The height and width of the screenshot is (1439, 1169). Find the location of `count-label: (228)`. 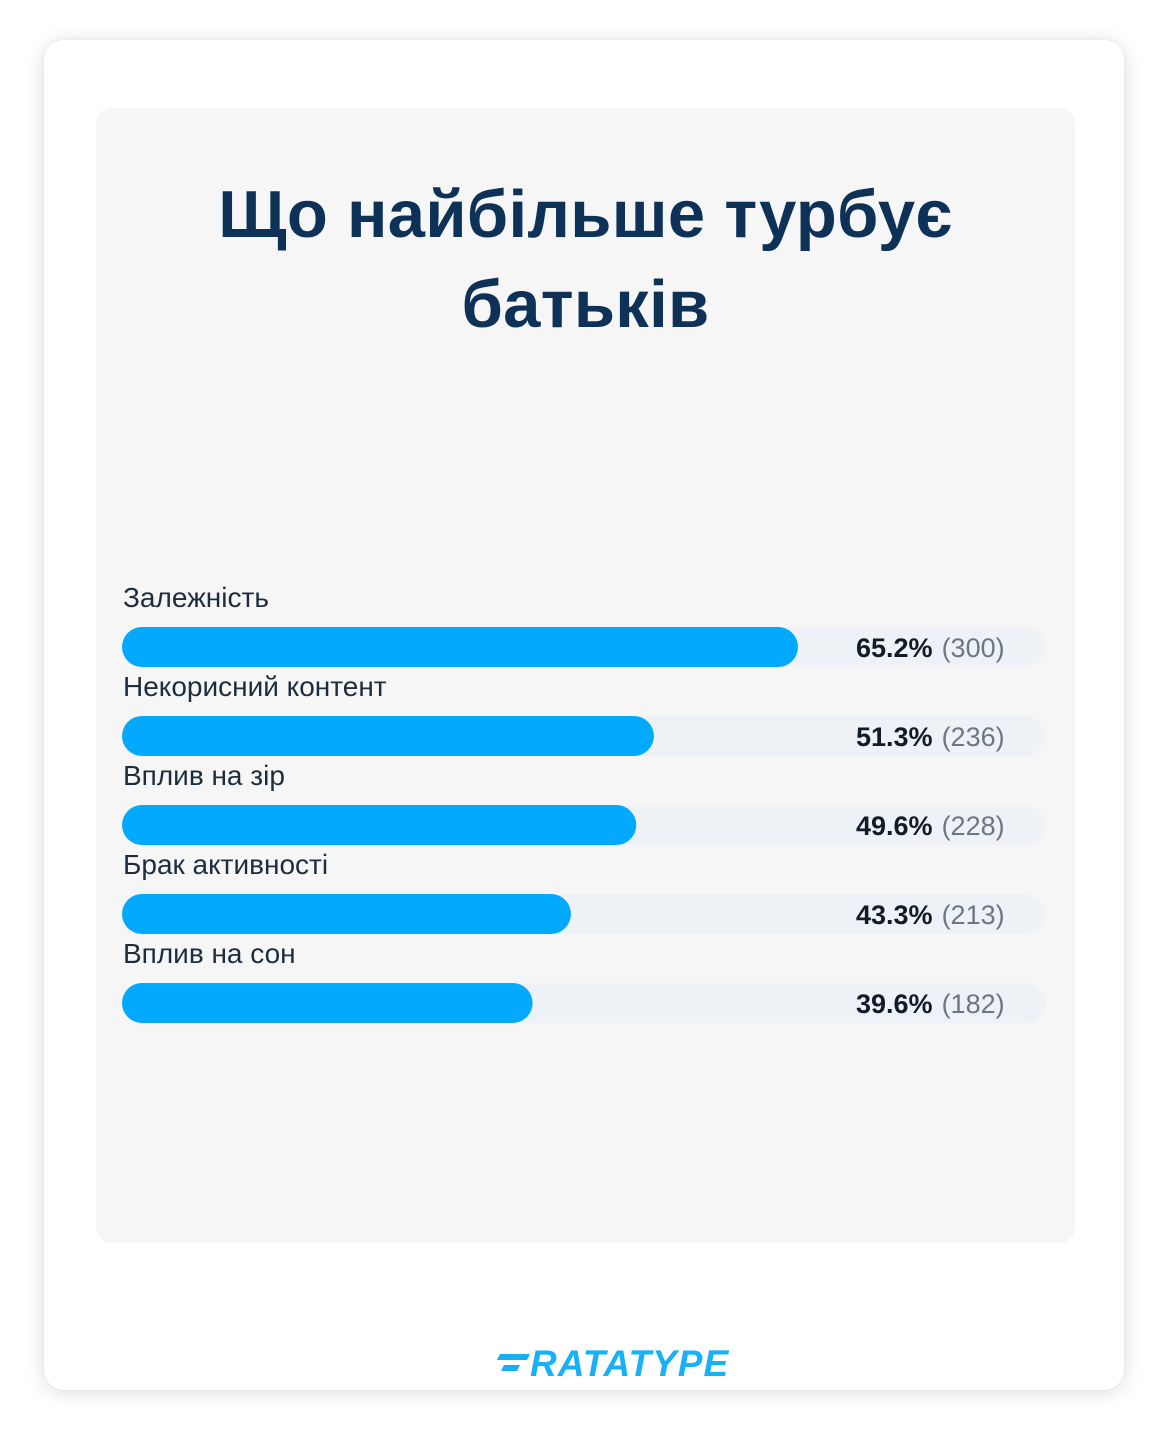

count-label: (228) is located at coordinates (973, 826).